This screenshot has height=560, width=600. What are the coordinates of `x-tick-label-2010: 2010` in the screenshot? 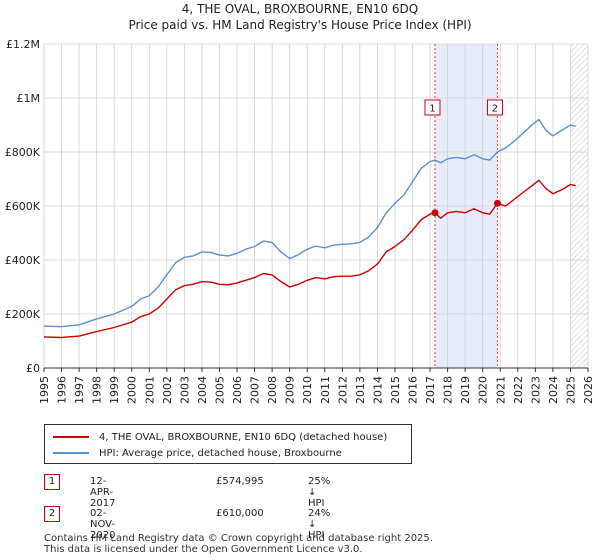 It's located at (307, 390).